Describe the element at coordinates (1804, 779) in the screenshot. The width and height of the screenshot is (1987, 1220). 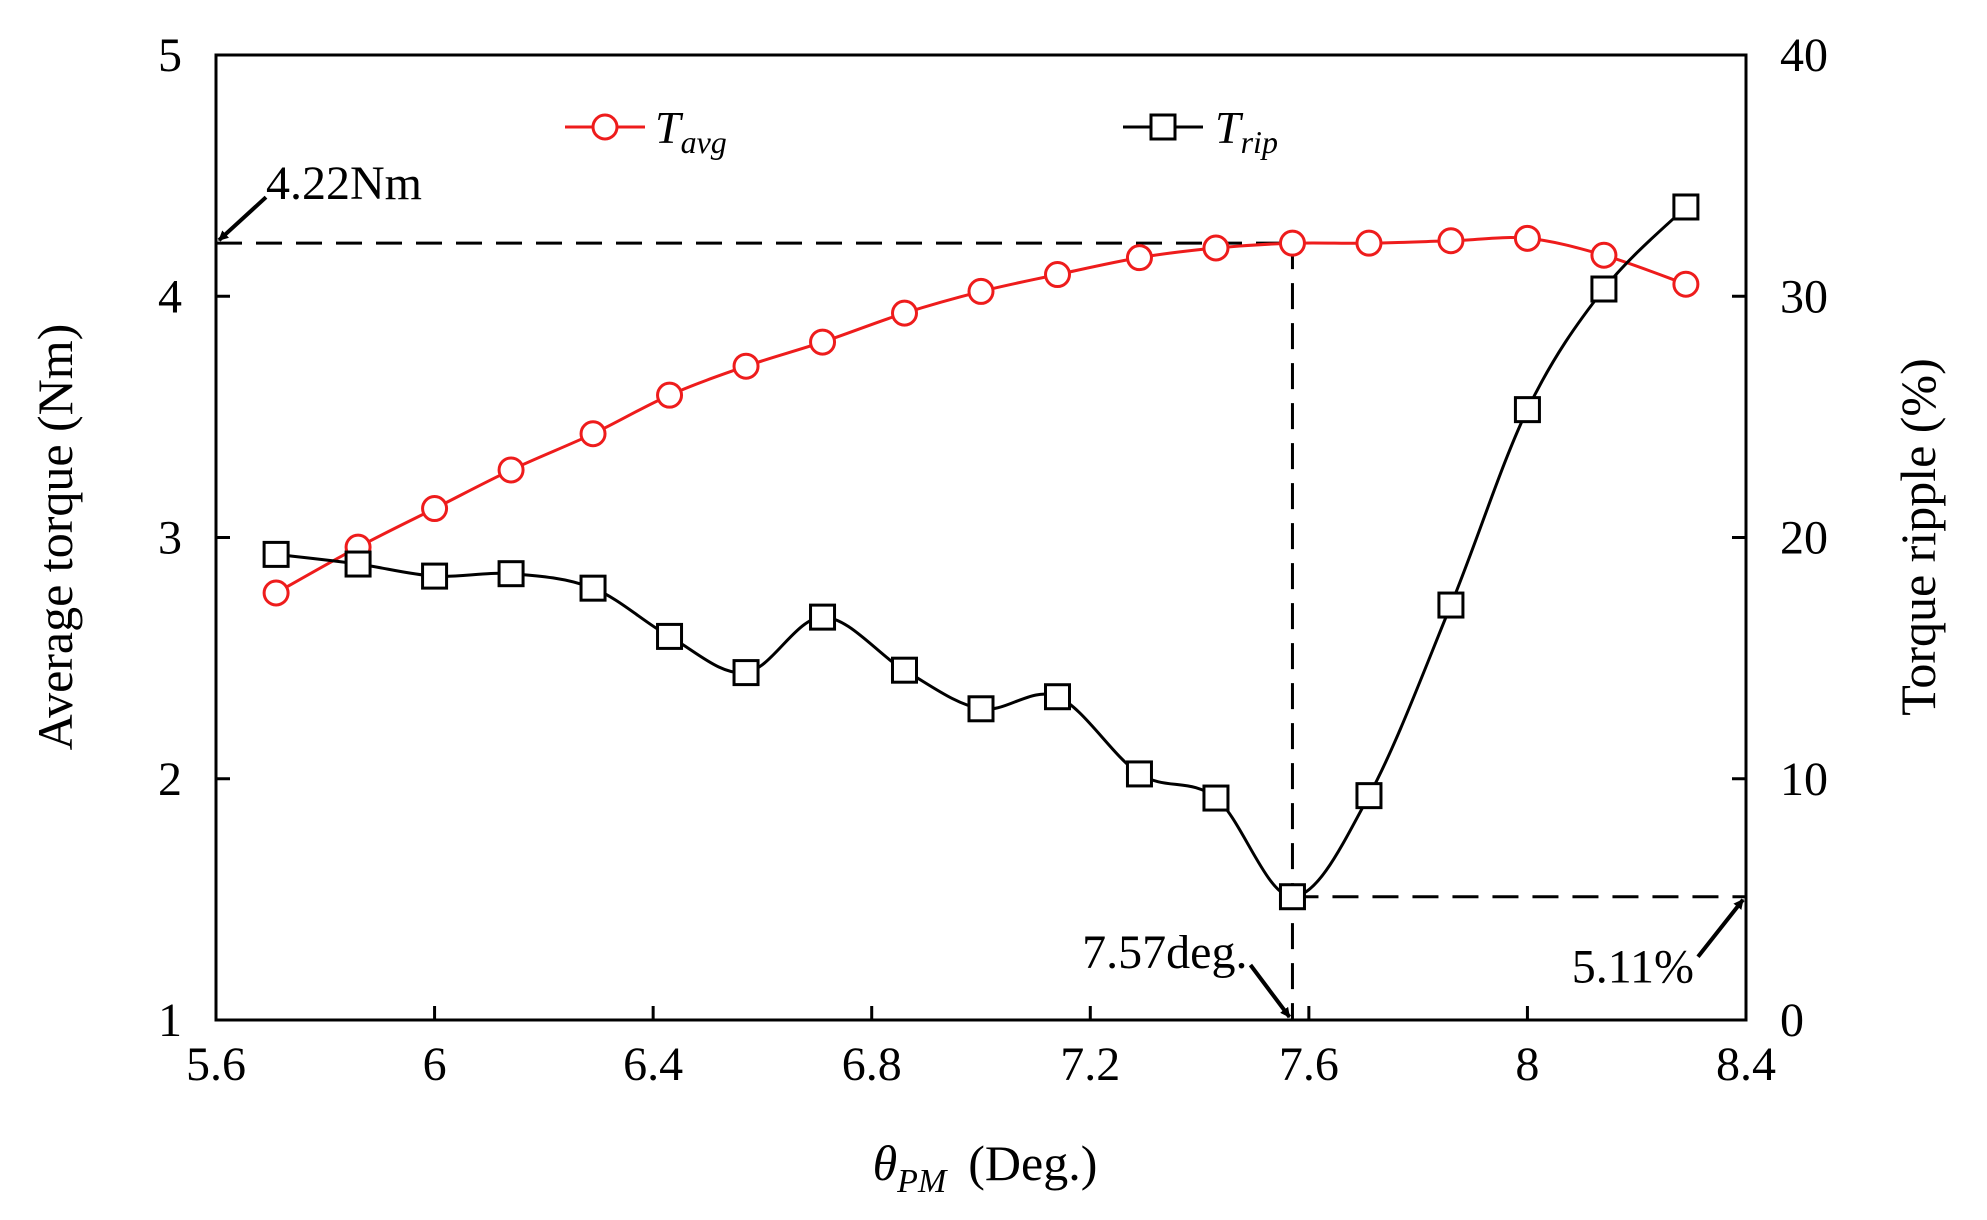
I see `y-right-tick-label: 10` at that location.